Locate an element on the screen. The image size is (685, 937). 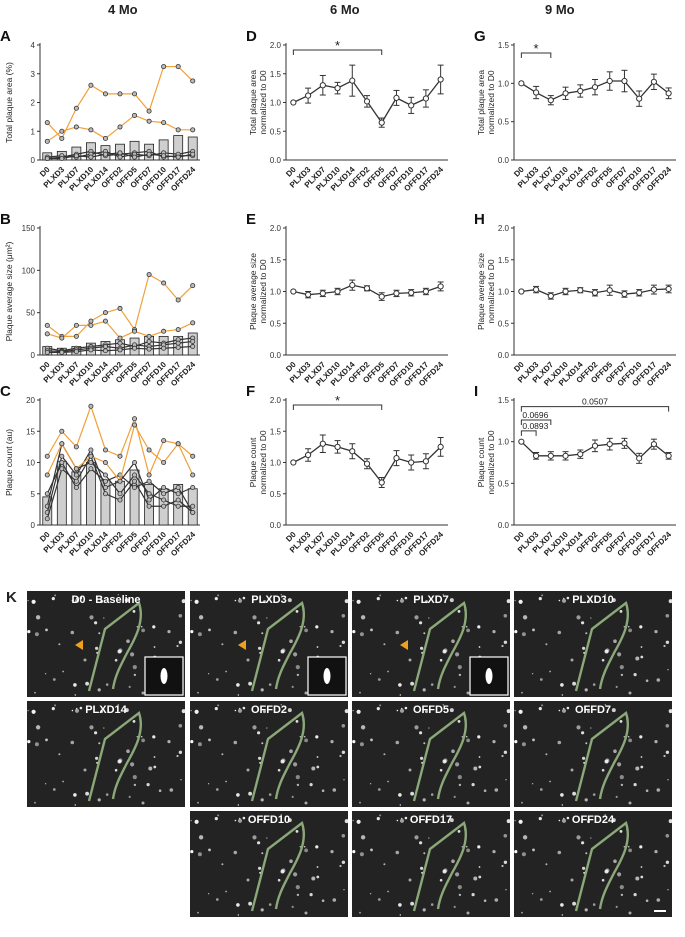
panel-letter-i: I is located at coordinates (476, 391).